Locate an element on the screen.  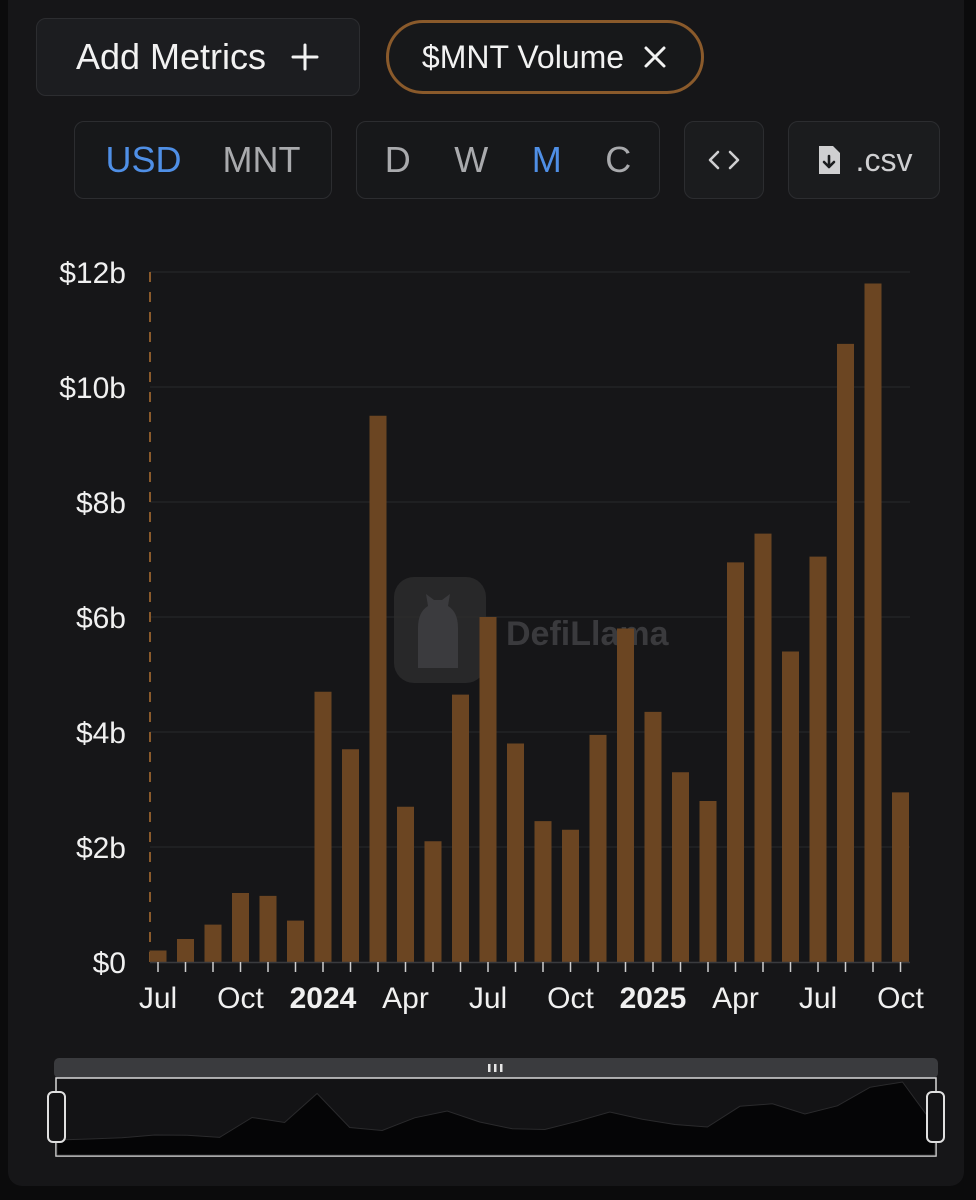
metric-chip: $MNT Volume is located at coordinates (545, 57).